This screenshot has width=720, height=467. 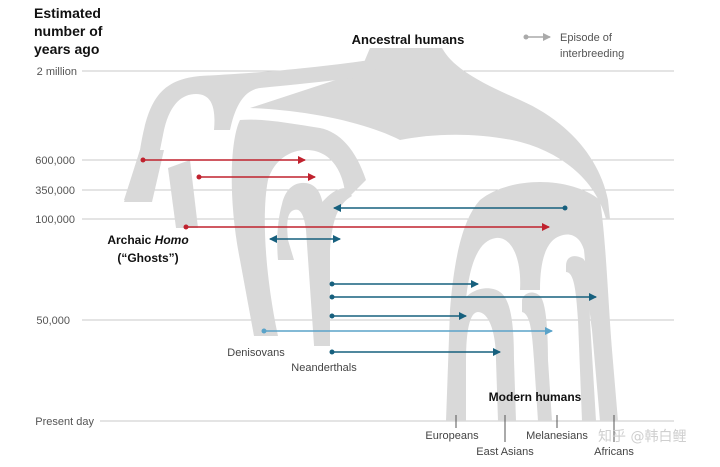 I want to click on ghost-branch-left, so click(x=144, y=176).